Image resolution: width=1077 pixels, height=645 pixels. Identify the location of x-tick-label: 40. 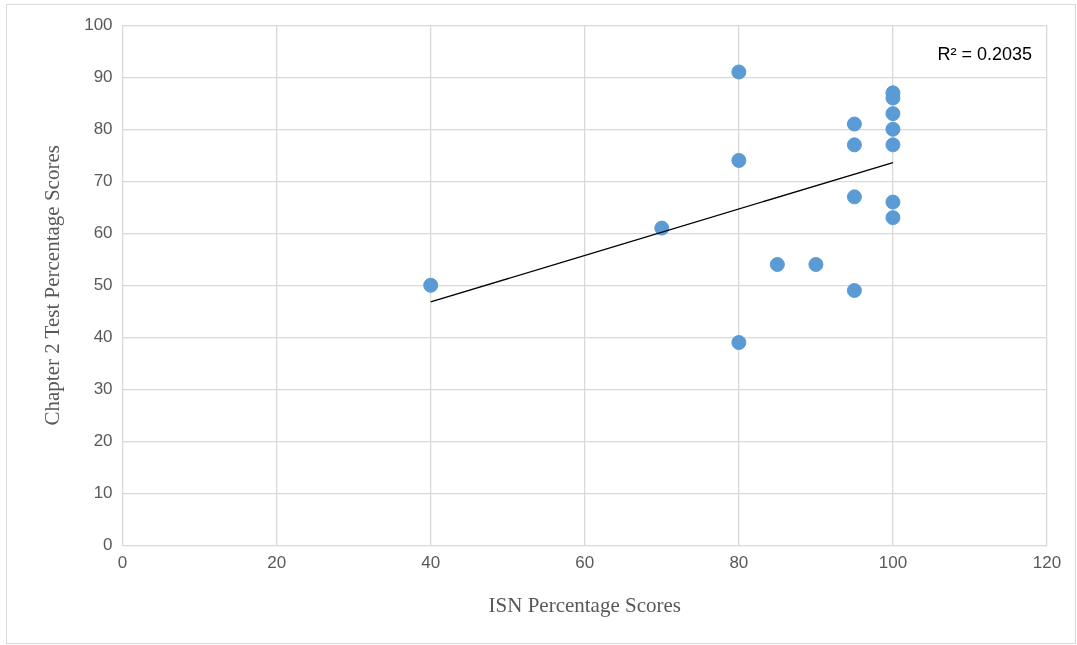
(431, 563).